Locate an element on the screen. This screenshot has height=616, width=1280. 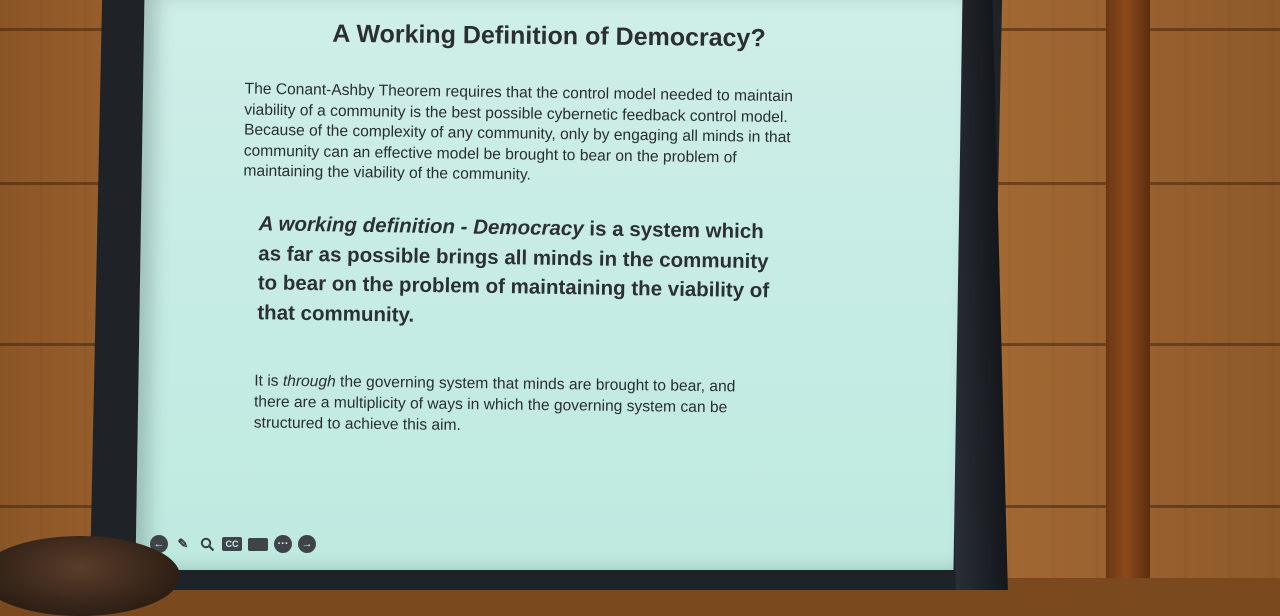
pen-icon: ✎ is located at coordinates (183, 543).